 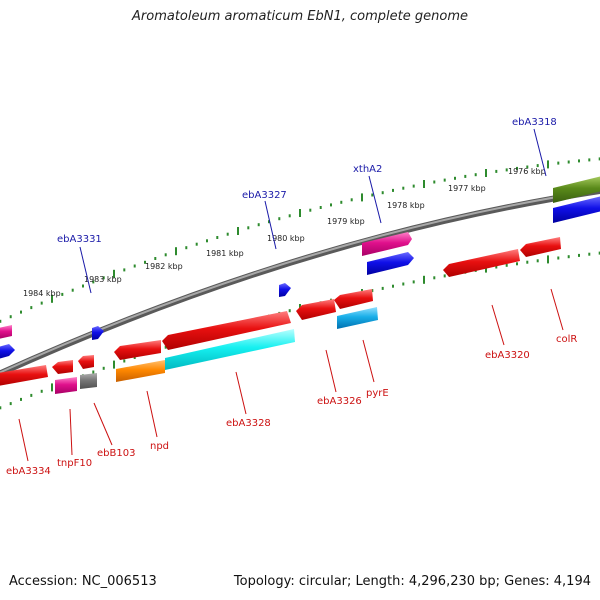 What do you see at coordinates (576, 209) in the screenshot?
I see `gene-ebA3318-blue` at bounding box center [576, 209].